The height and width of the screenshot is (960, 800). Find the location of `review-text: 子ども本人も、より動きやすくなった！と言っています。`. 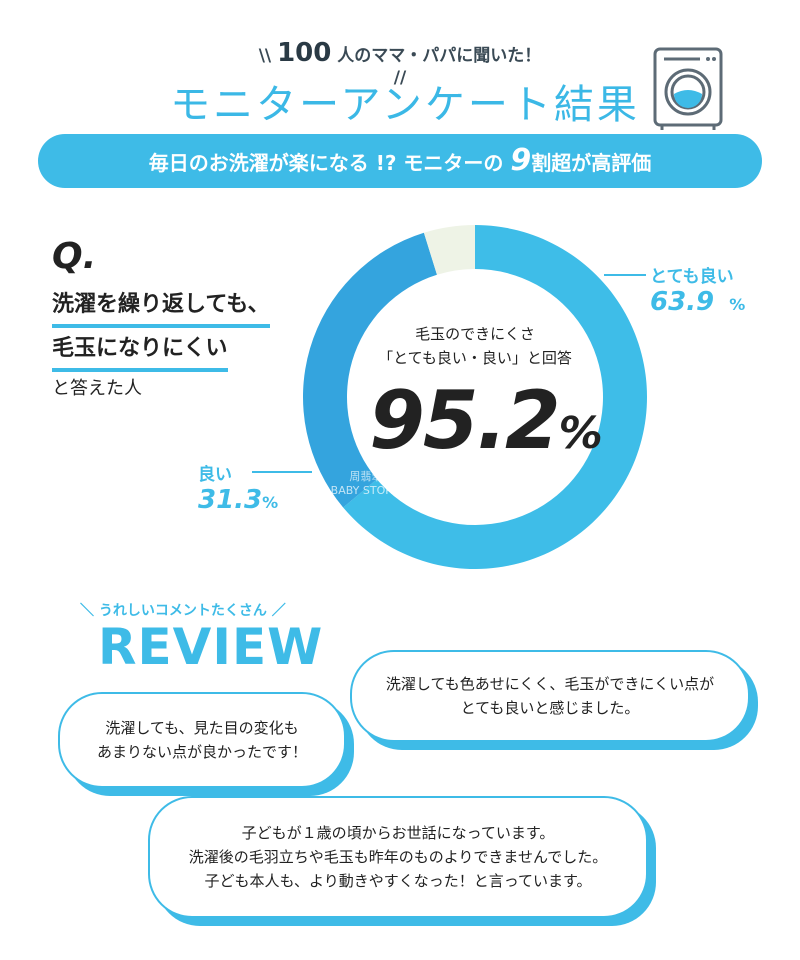

review-text: 子ども本人も、より動きやすくなった！と言っています。 is located at coordinates (398, 881).